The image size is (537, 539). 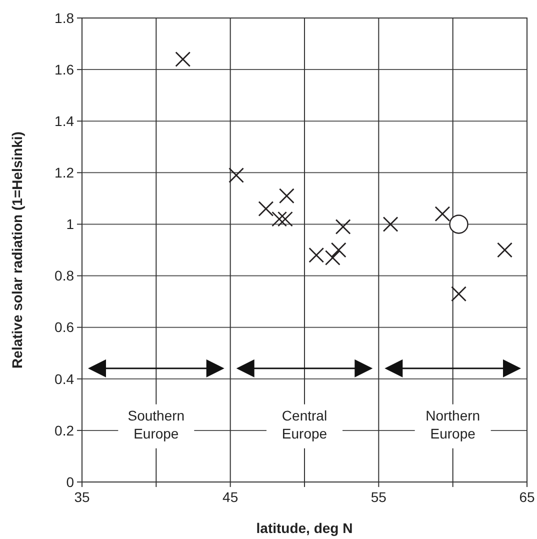 What do you see at coordinates (230, 497) in the screenshot?
I see `x-tick-label: 45` at bounding box center [230, 497].